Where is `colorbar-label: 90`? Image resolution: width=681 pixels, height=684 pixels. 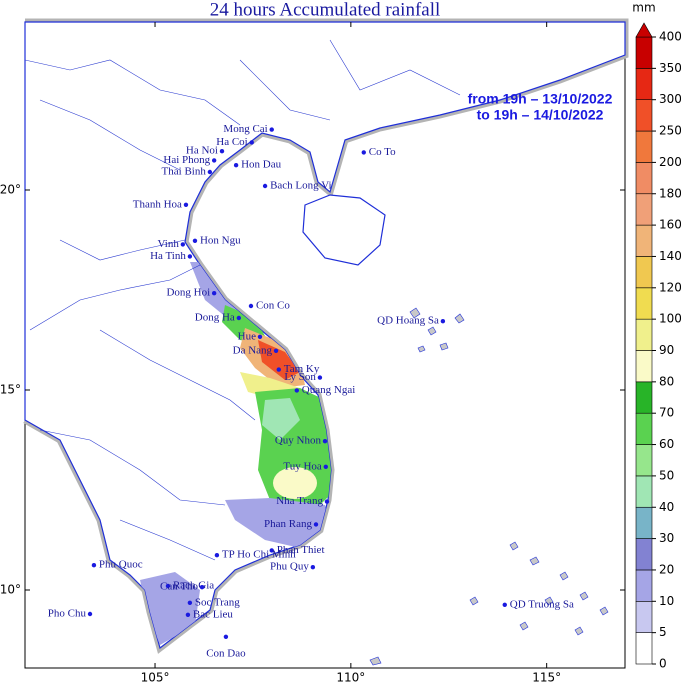
colorbar-label: 90 is located at coordinates (666, 350).